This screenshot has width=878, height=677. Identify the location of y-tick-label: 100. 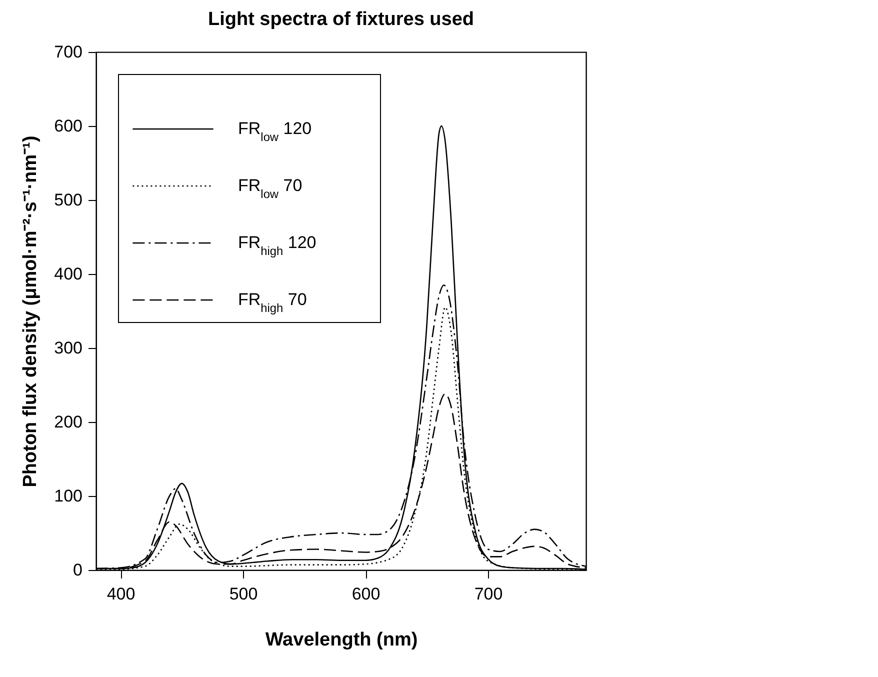
(68, 496).